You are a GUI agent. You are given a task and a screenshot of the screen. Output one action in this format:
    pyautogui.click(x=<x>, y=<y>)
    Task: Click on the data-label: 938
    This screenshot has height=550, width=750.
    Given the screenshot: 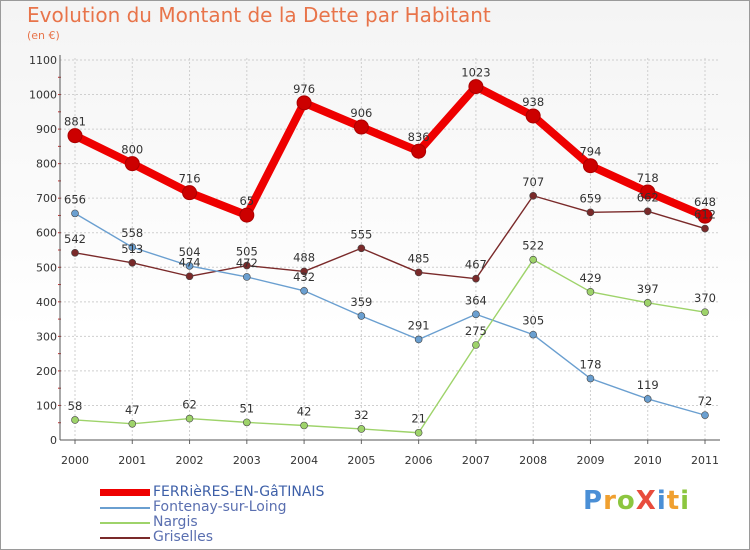 What is the action you would take?
    pyautogui.click(x=533, y=102)
    